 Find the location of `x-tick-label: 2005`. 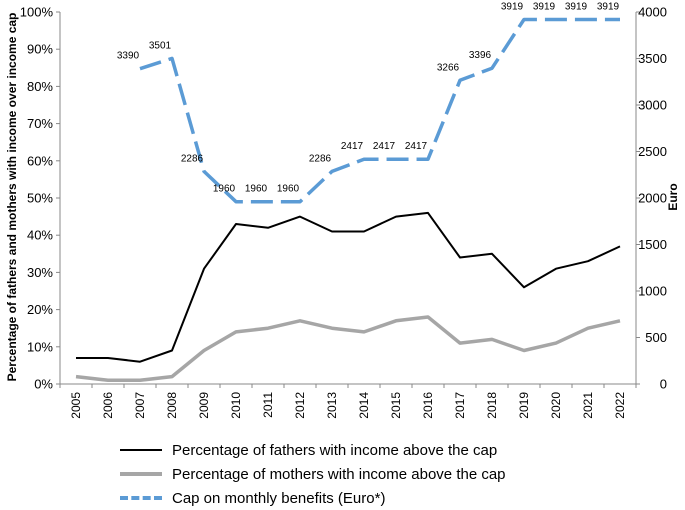

x-tick-label: 2005 is located at coordinates (76, 405).